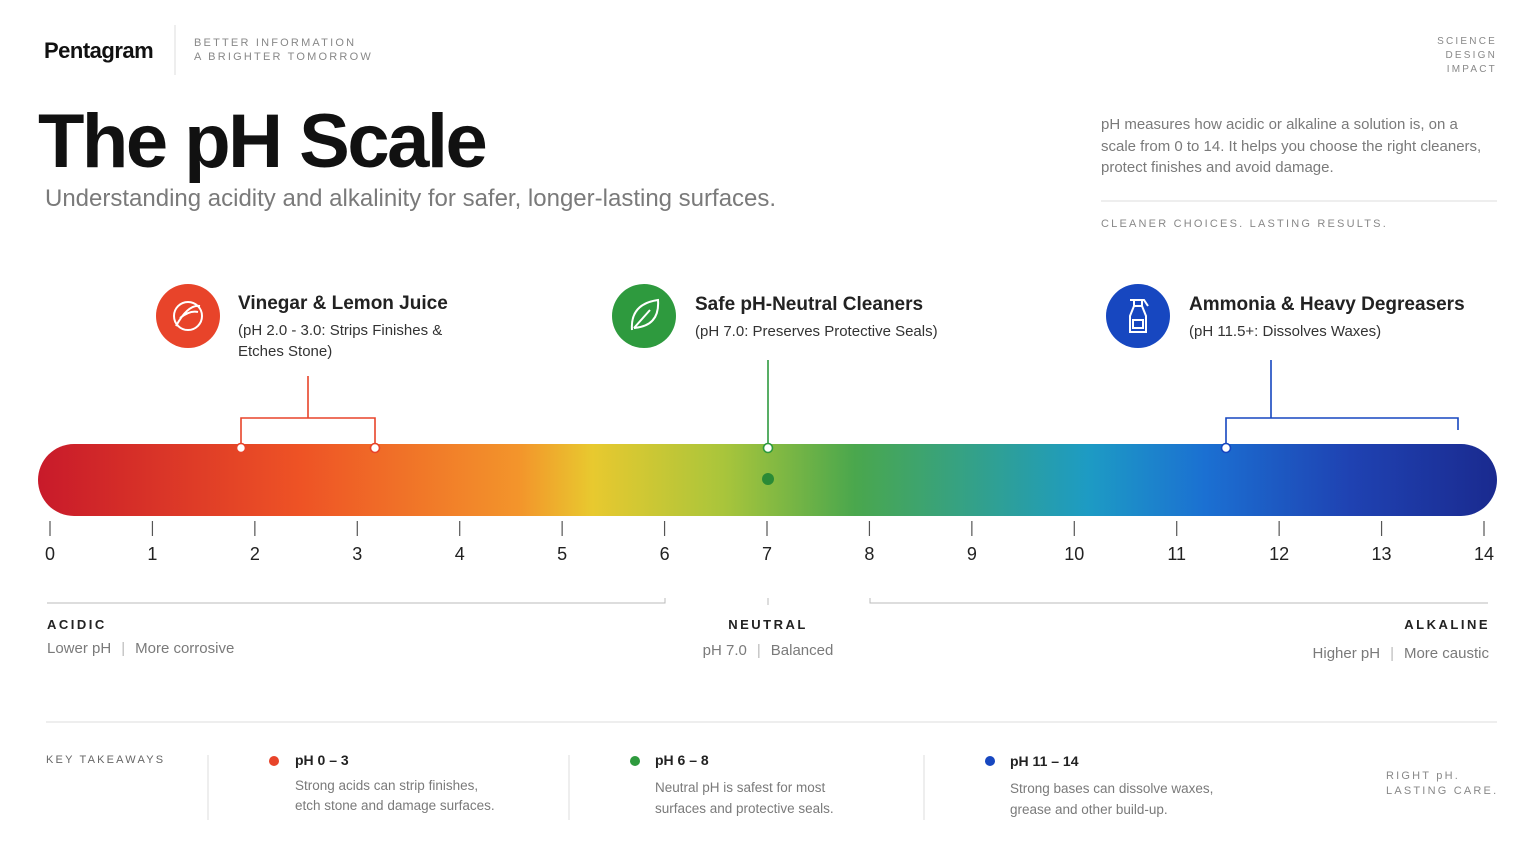  What do you see at coordinates (869, 554) in the screenshot?
I see `scale-label: 8` at bounding box center [869, 554].